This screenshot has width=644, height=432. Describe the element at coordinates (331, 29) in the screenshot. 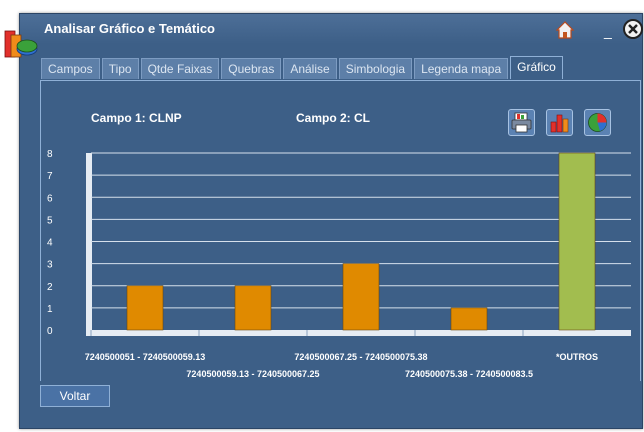

I see `title-bar: Analisar Gráfico e Temático _` at that location.